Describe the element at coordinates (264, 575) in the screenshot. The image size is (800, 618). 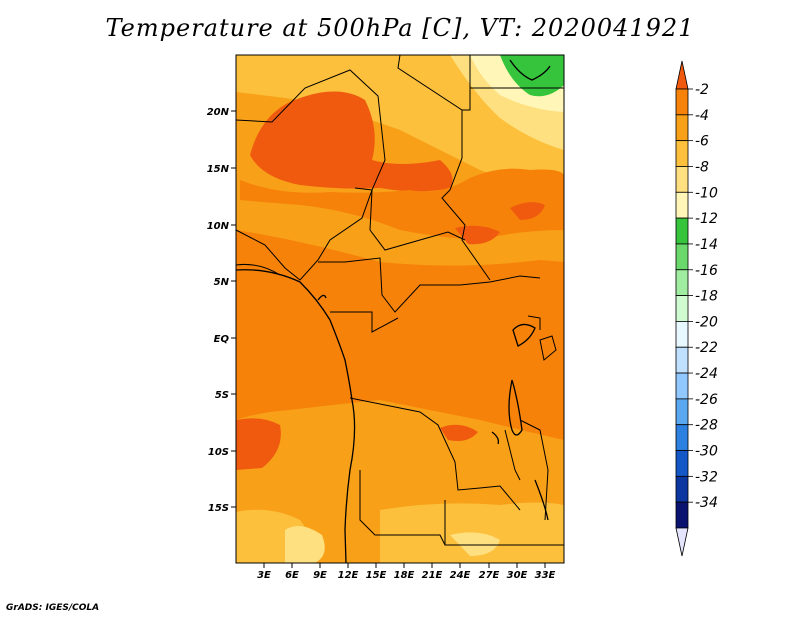
I see `lon-label: 3E` at that location.